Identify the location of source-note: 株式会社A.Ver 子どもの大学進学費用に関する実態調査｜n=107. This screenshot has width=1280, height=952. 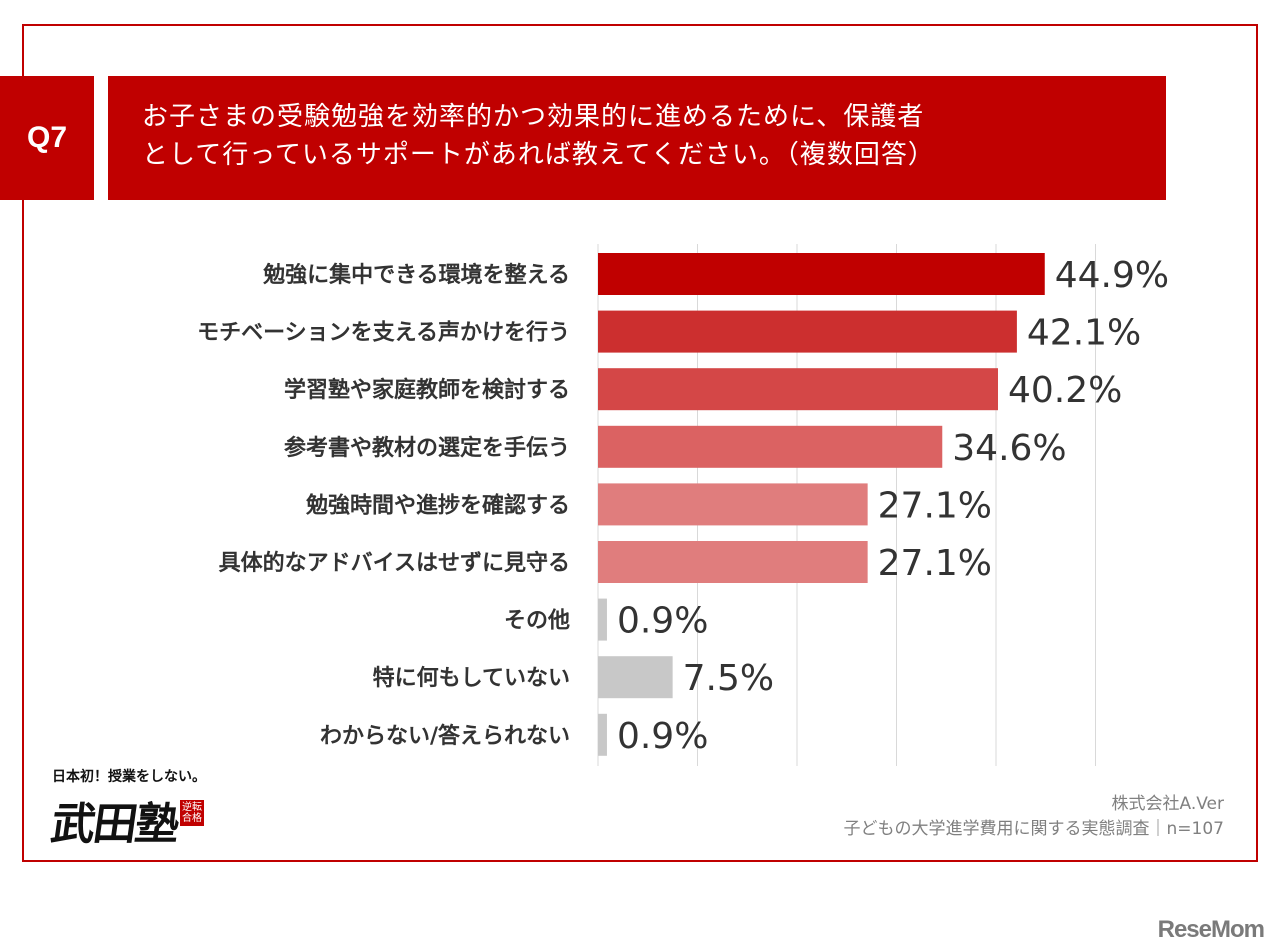
(1034, 817).